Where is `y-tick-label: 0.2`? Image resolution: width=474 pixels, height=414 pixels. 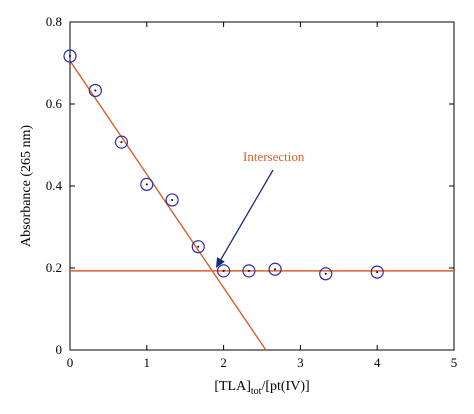
y-tick-label: 0.2 is located at coordinates (54, 267).